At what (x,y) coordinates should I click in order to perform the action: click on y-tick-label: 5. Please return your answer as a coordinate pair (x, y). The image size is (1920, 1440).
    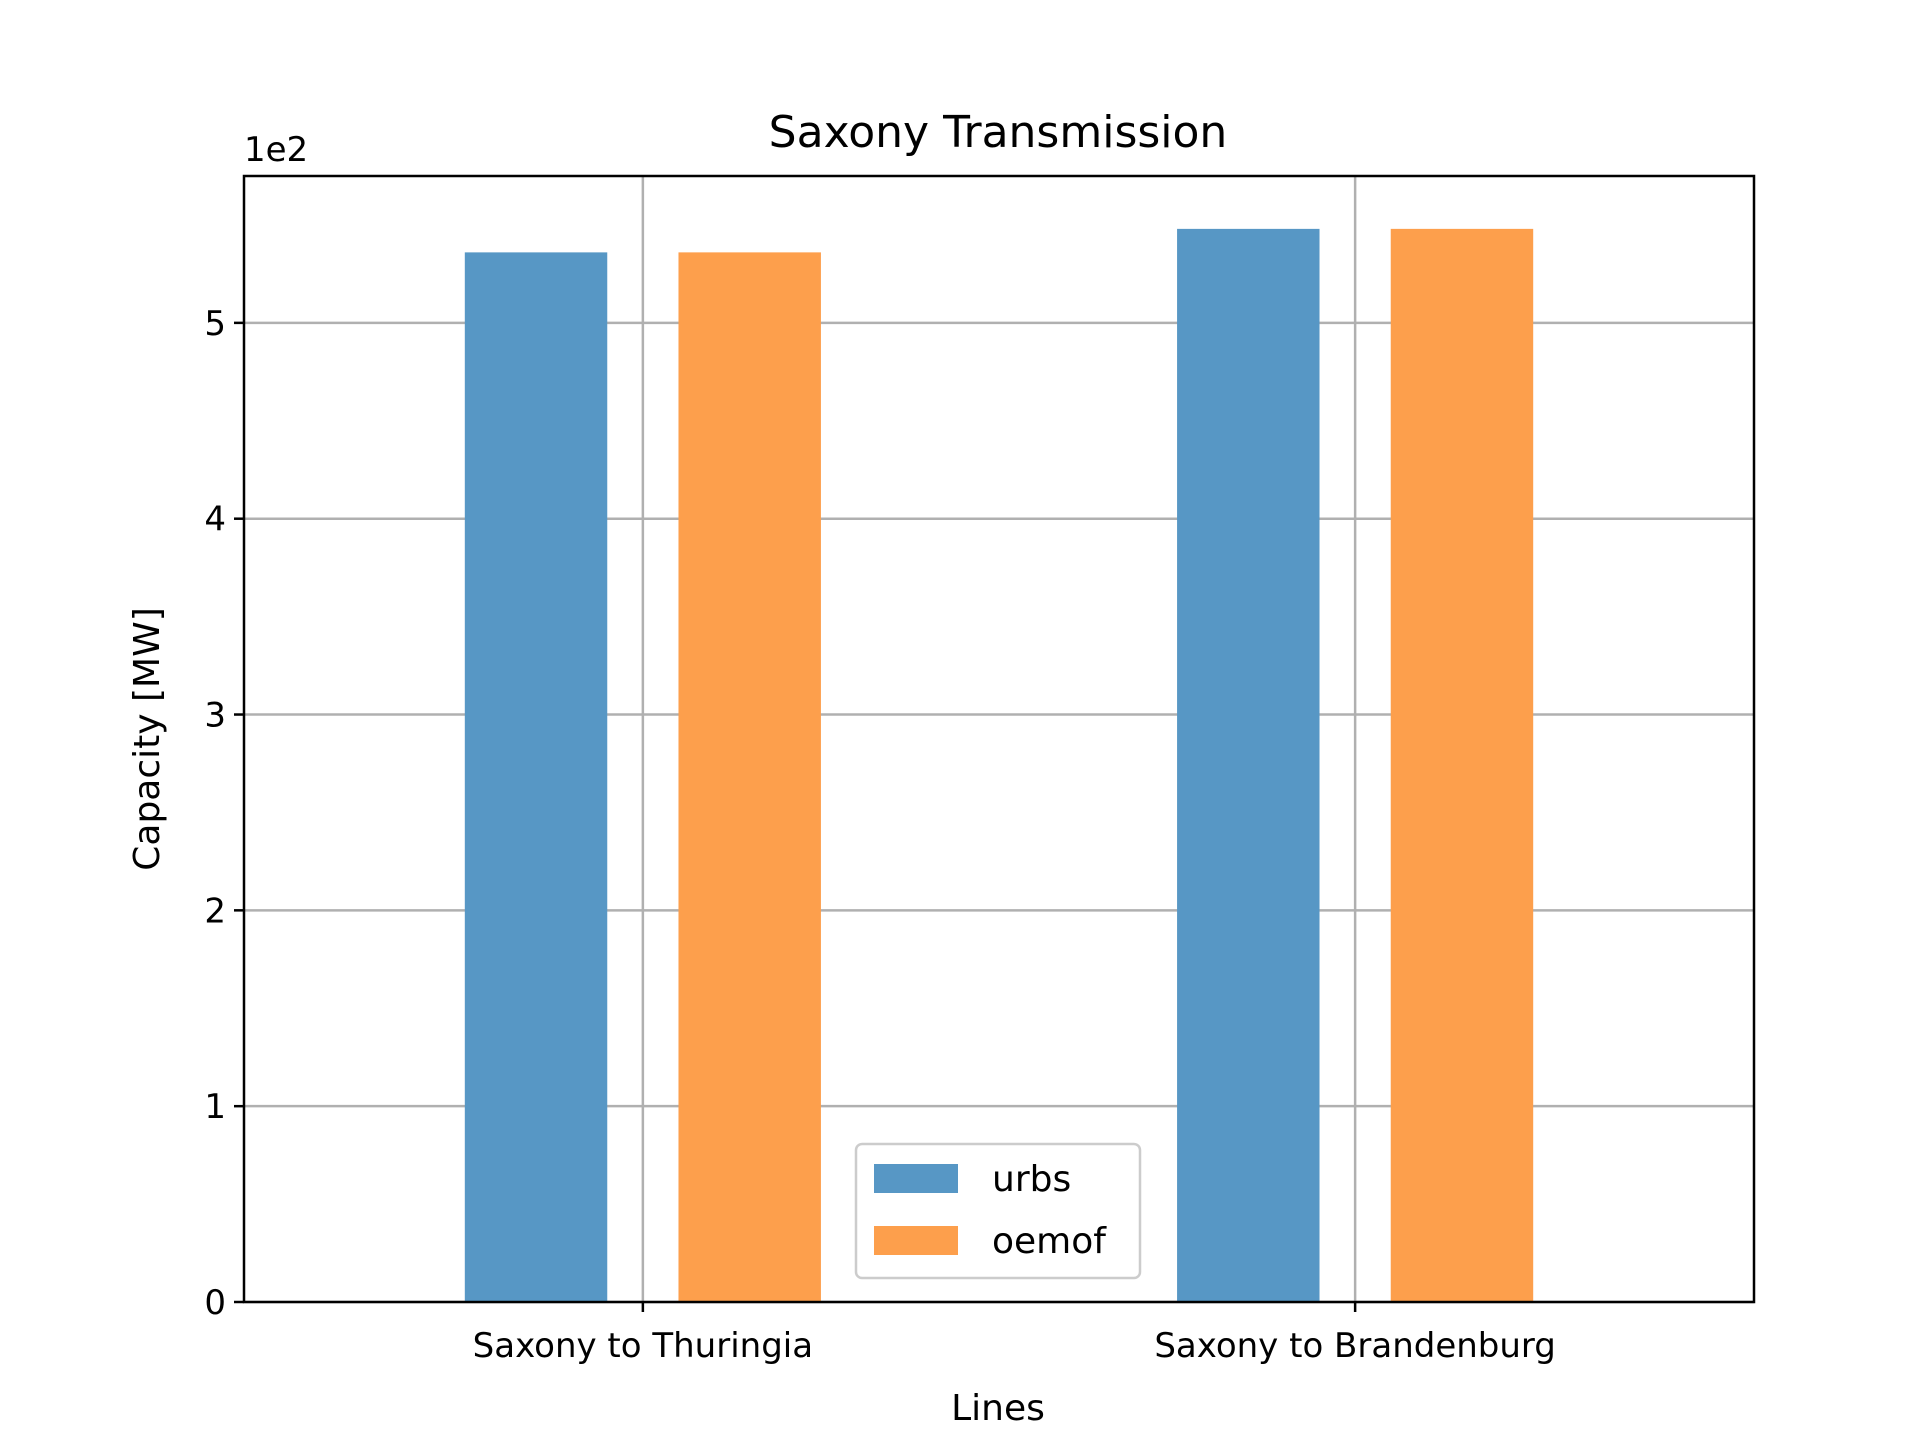
    Looking at the image, I should click on (215, 324).